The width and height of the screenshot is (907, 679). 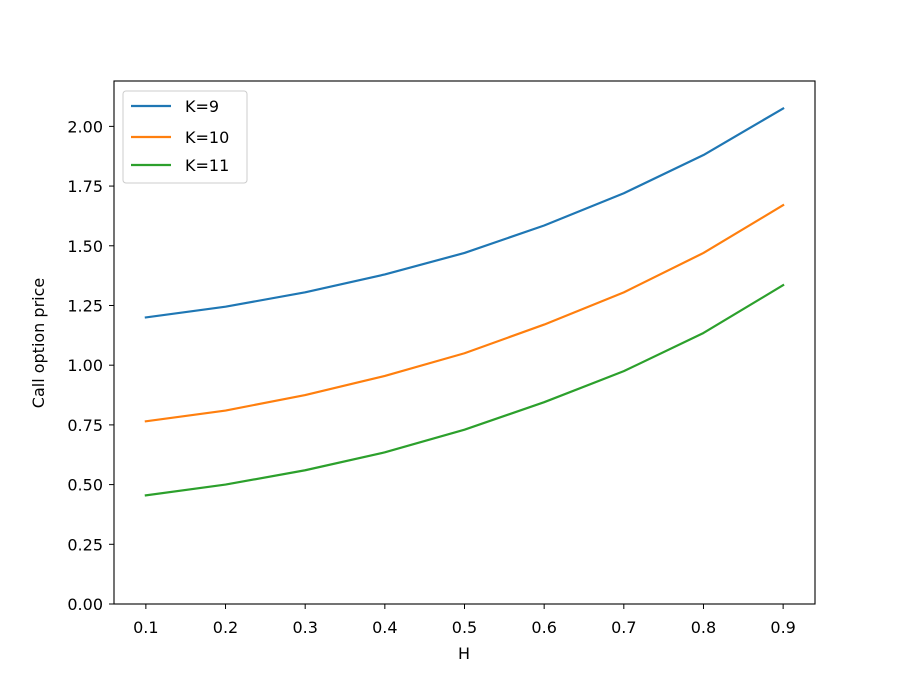 What do you see at coordinates (85, 126) in the screenshot?
I see `y-tick-label: 2.00` at bounding box center [85, 126].